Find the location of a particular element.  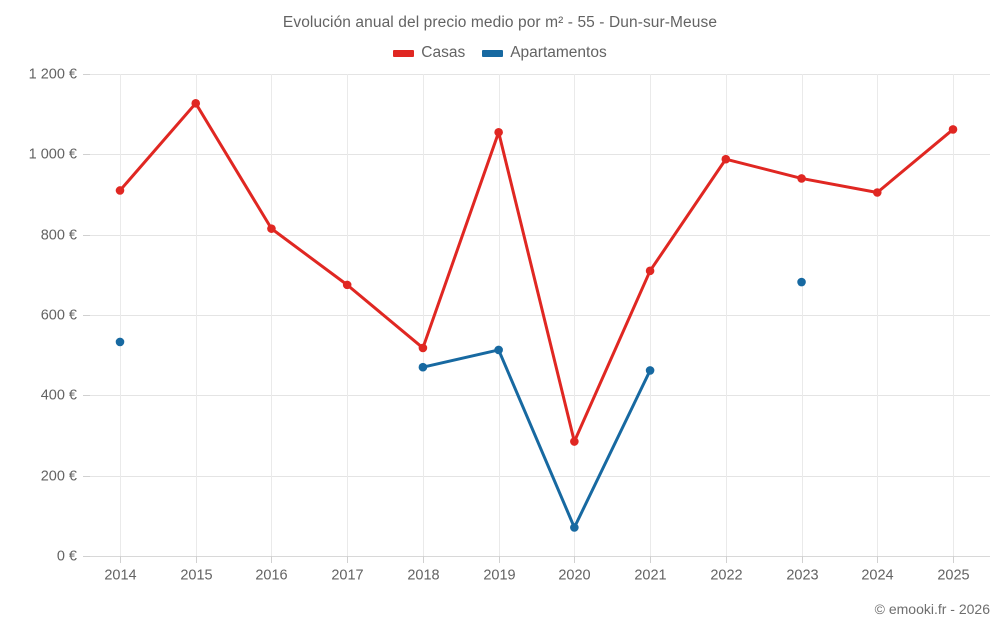

x-axis-tick-label: 2015 is located at coordinates (196, 576).